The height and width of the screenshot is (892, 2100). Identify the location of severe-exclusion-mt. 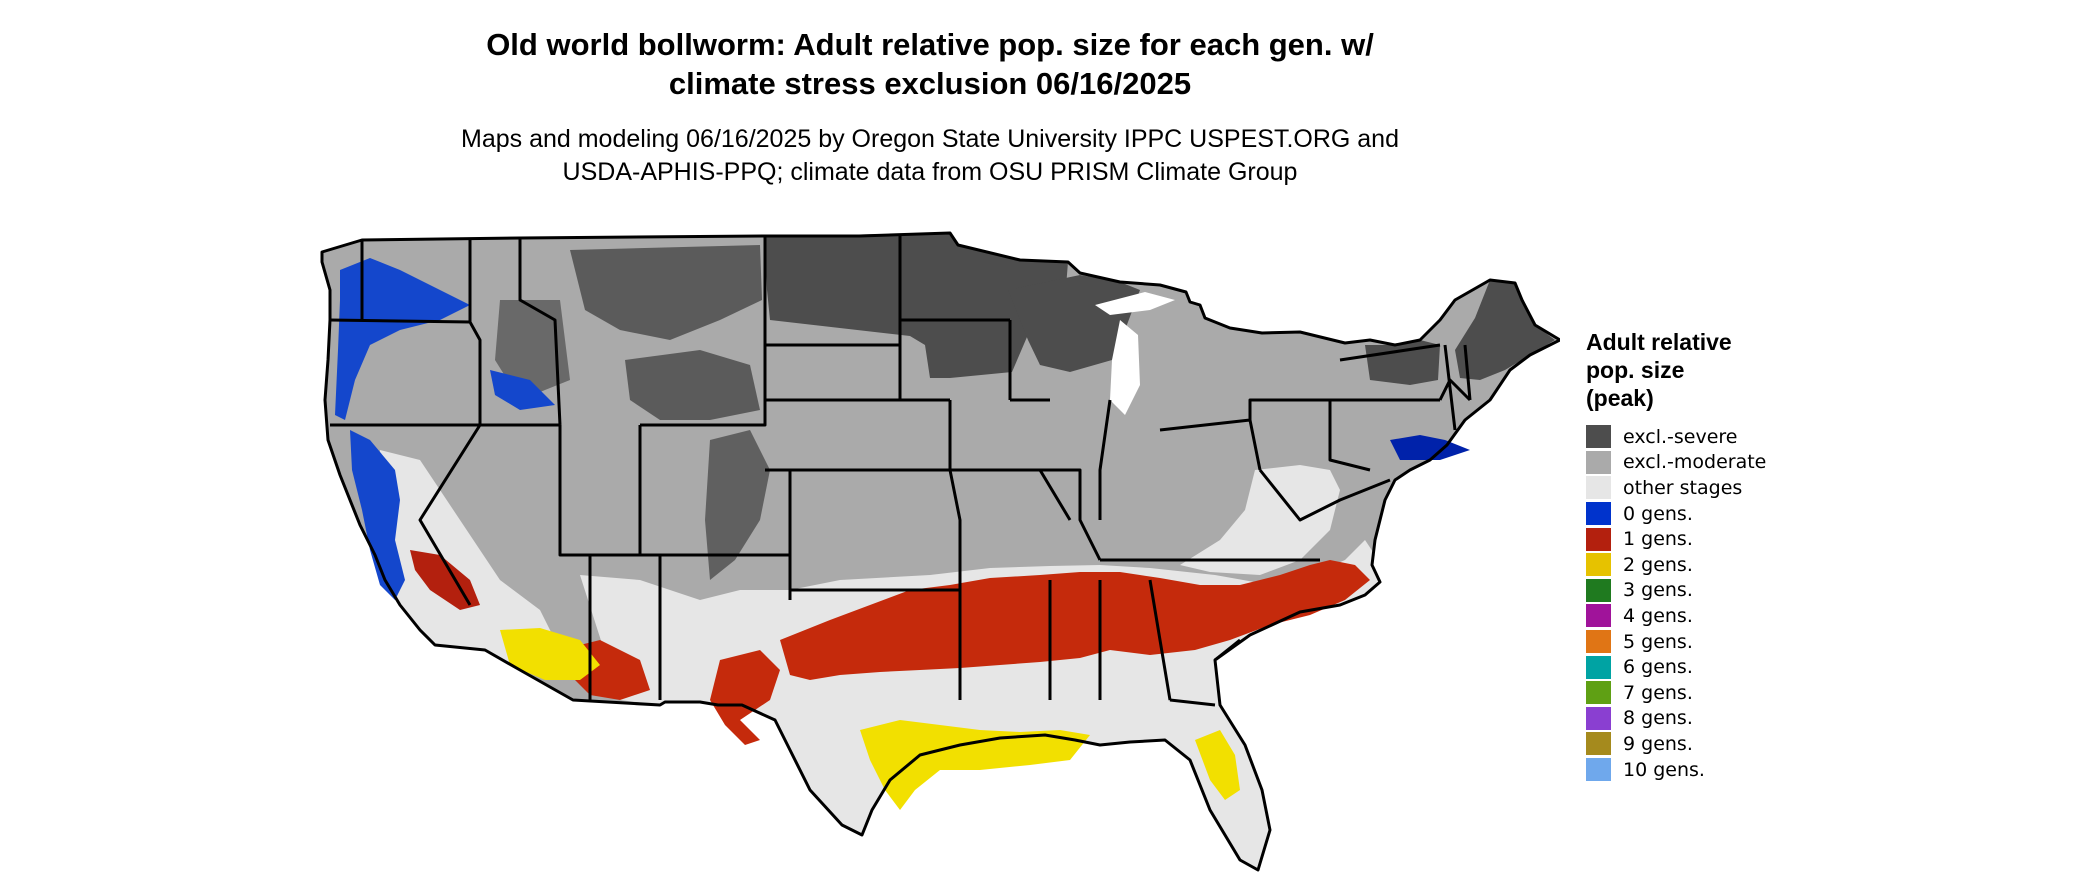
(666, 292).